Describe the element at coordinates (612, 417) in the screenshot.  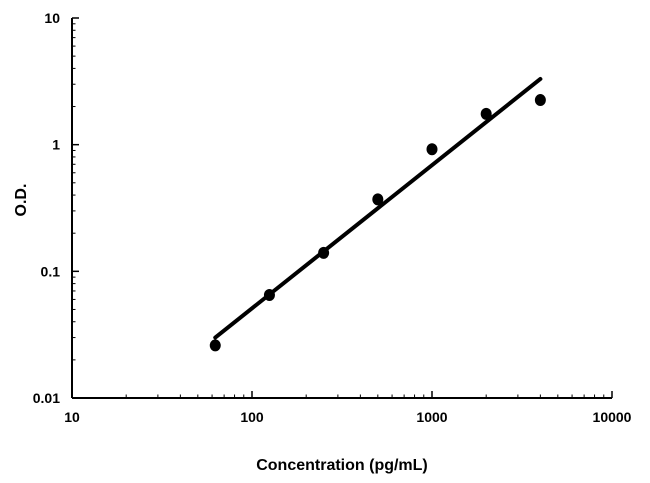
I see `x-tick-label: 10000` at that location.